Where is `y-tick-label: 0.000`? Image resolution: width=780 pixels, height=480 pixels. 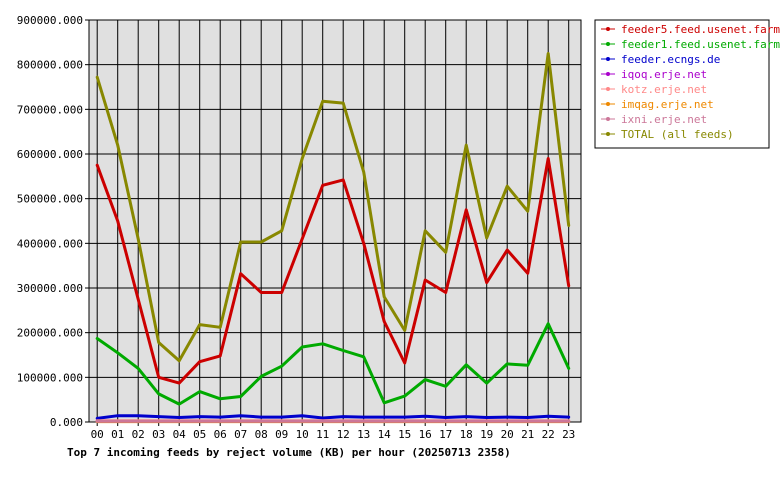
y-tick-label: 0.000 is located at coordinates (66, 422).